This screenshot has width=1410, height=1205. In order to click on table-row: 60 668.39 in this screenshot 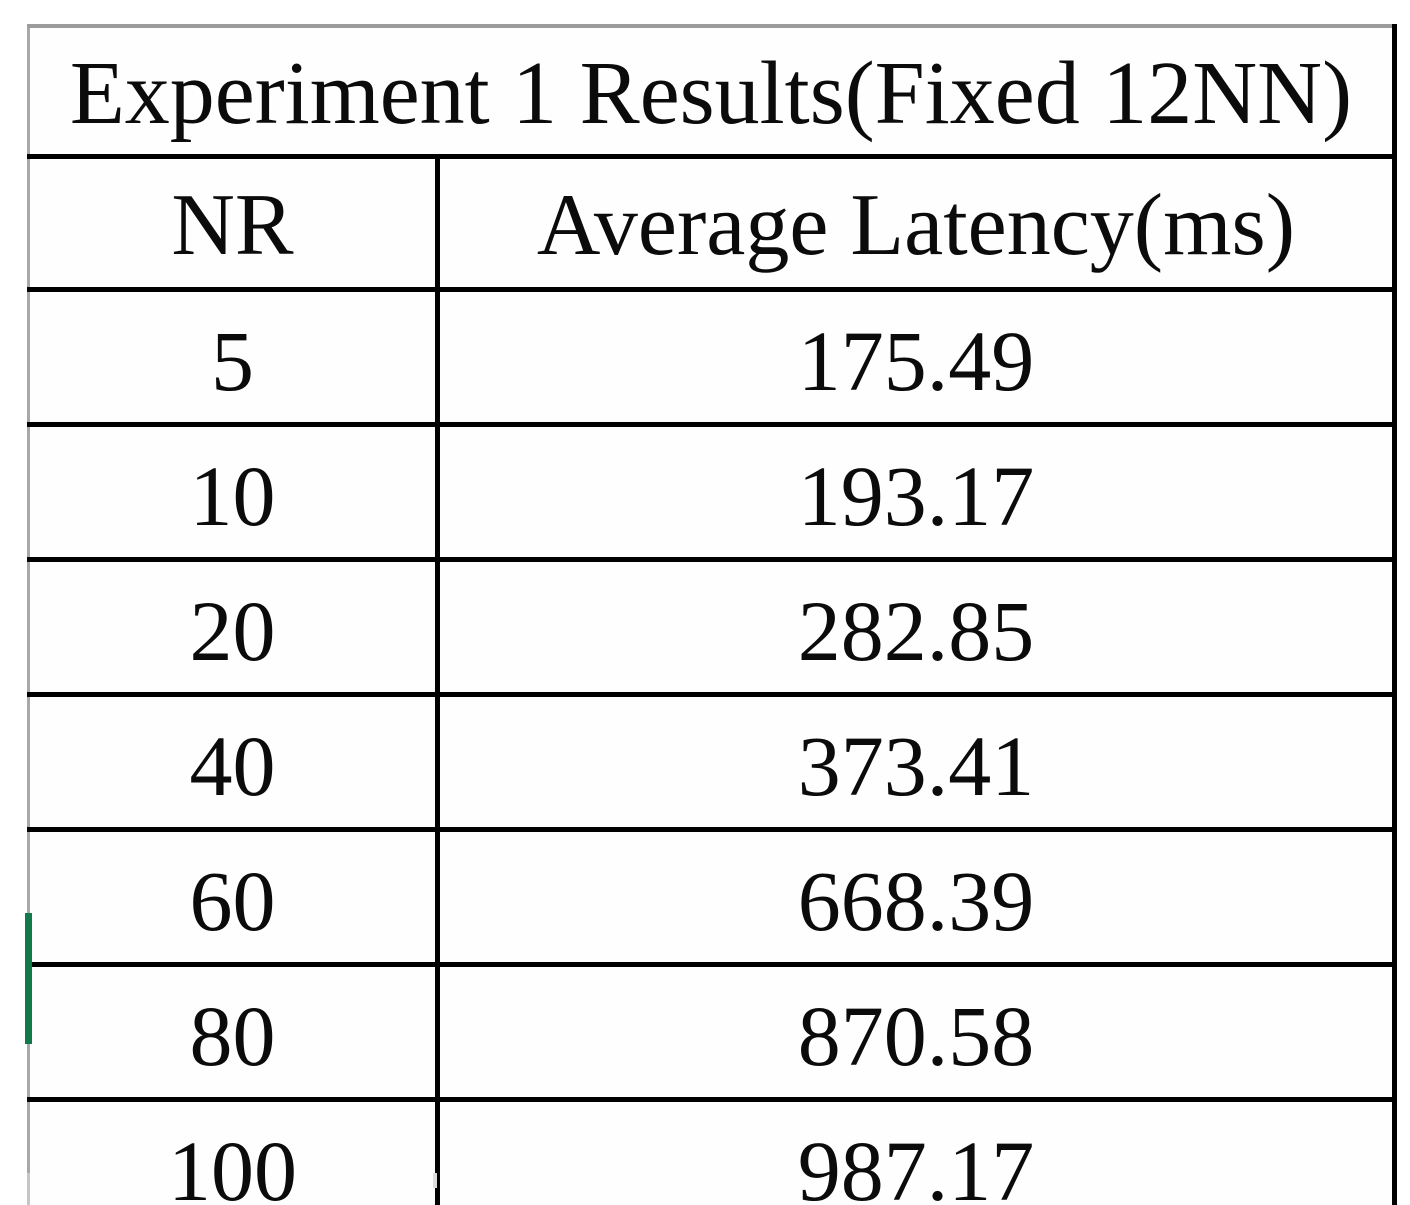, I will do `click(711, 897)`.